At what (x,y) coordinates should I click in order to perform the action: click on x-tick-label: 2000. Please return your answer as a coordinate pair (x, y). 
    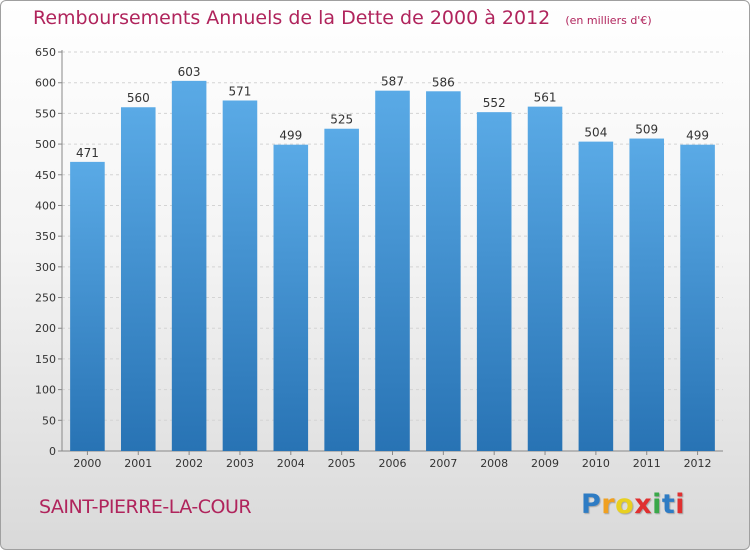
    Looking at the image, I should click on (87, 463).